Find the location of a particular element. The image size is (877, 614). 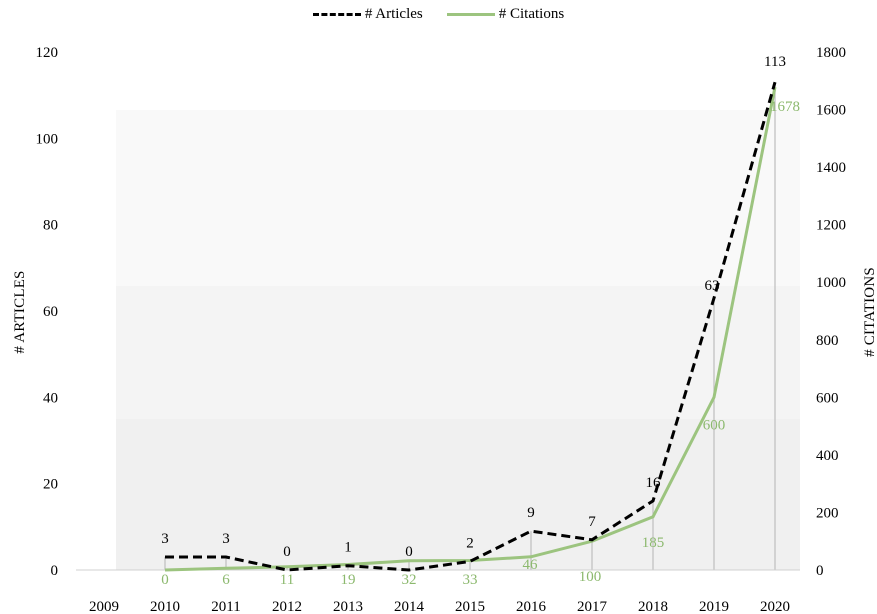

x-tick-label: 2015 is located at coordinates (470, 606).